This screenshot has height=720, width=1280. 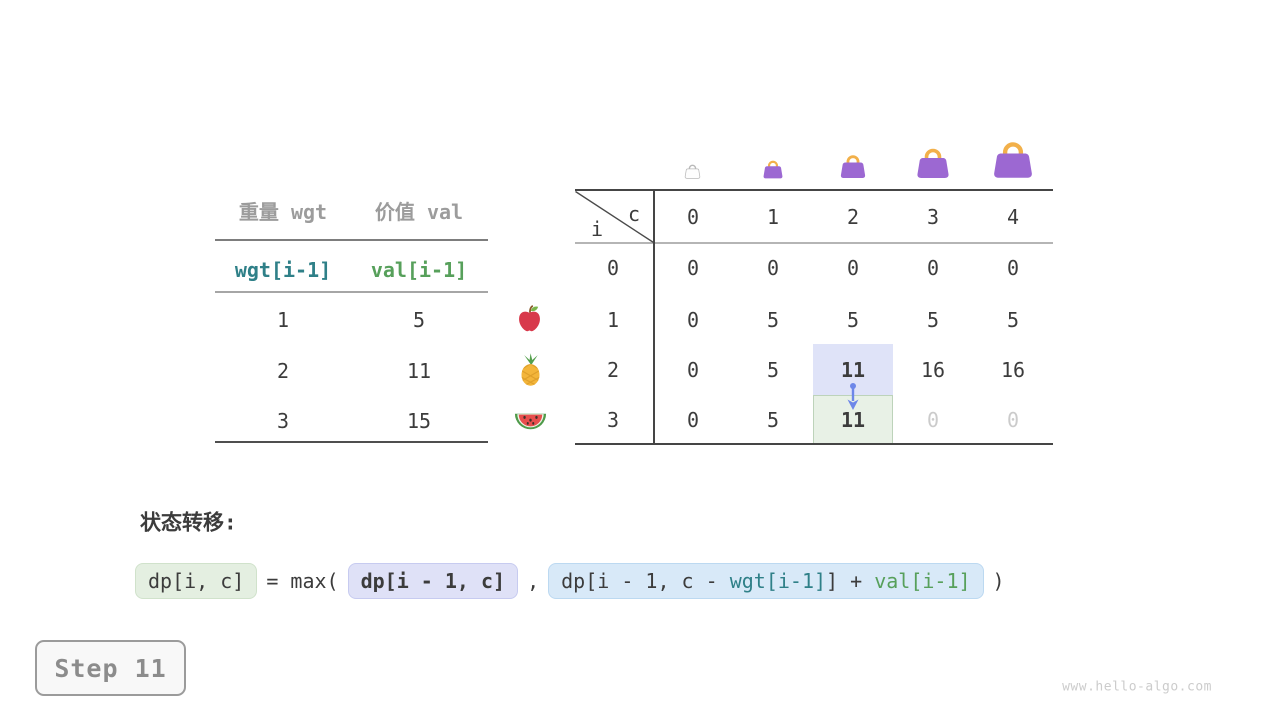 I want to click on dp-col-header: 4, so click(x=1013, y=217).